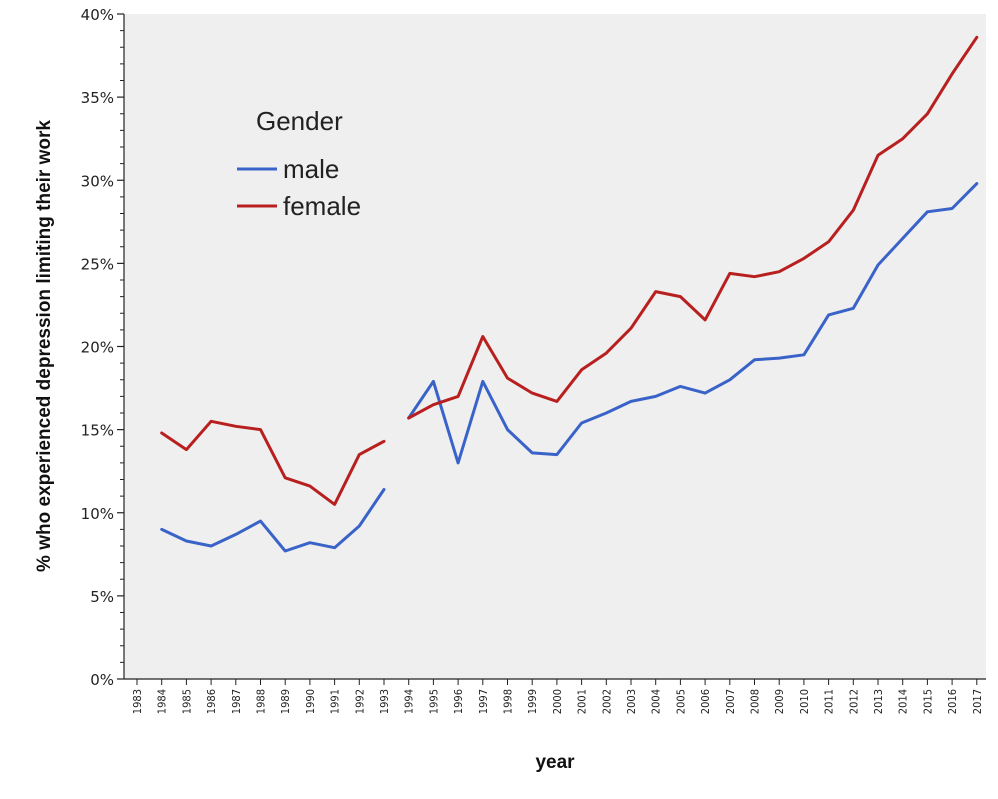 The height and width of the screenshot is (799, 998). Describe the element at coordinates (927, 701) in the screenshot. I see `x-tick-label: 2015` at that location.